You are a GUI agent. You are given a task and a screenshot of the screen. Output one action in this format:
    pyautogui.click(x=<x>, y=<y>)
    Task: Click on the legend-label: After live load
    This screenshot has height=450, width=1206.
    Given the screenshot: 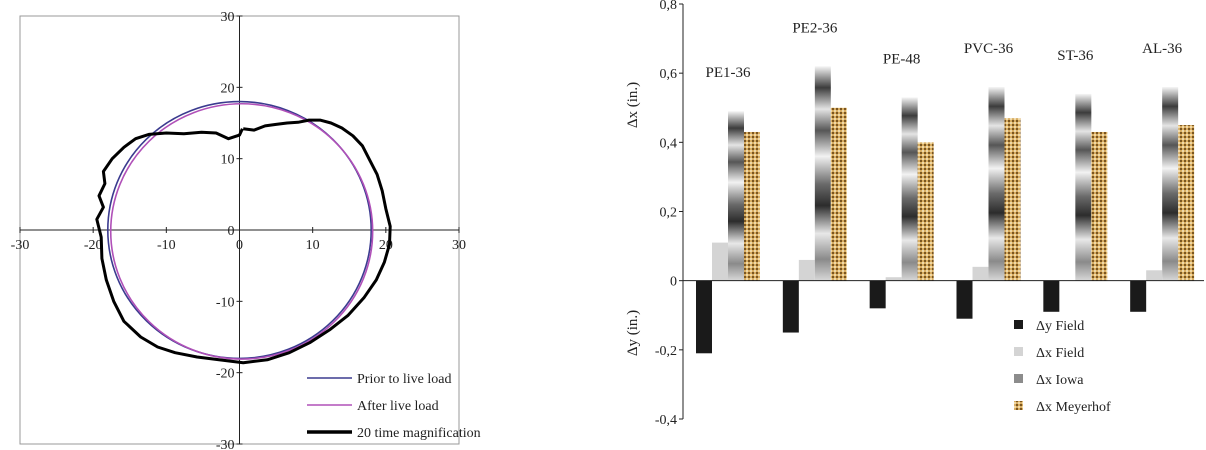 What is the action you would take?
    pyautogui.click(x=398, y=406)
    